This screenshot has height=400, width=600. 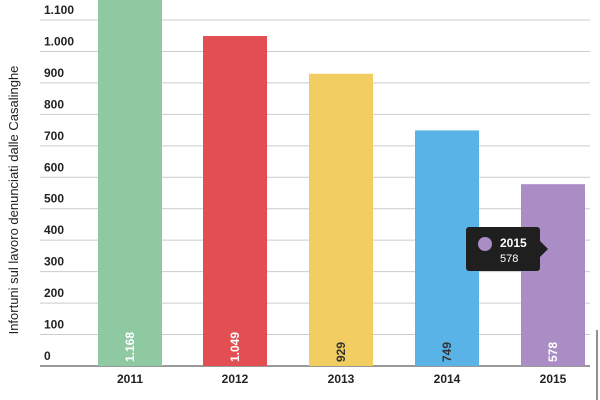 I want to click on bar-value-label: 749, so click(x=447, y=352).